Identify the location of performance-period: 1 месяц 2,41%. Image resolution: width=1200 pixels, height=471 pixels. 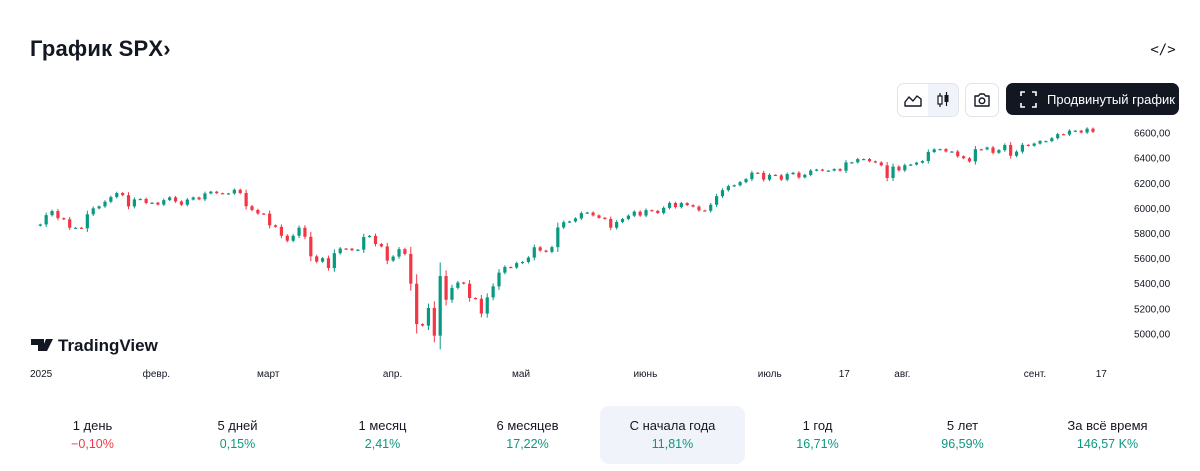
(382, 435).